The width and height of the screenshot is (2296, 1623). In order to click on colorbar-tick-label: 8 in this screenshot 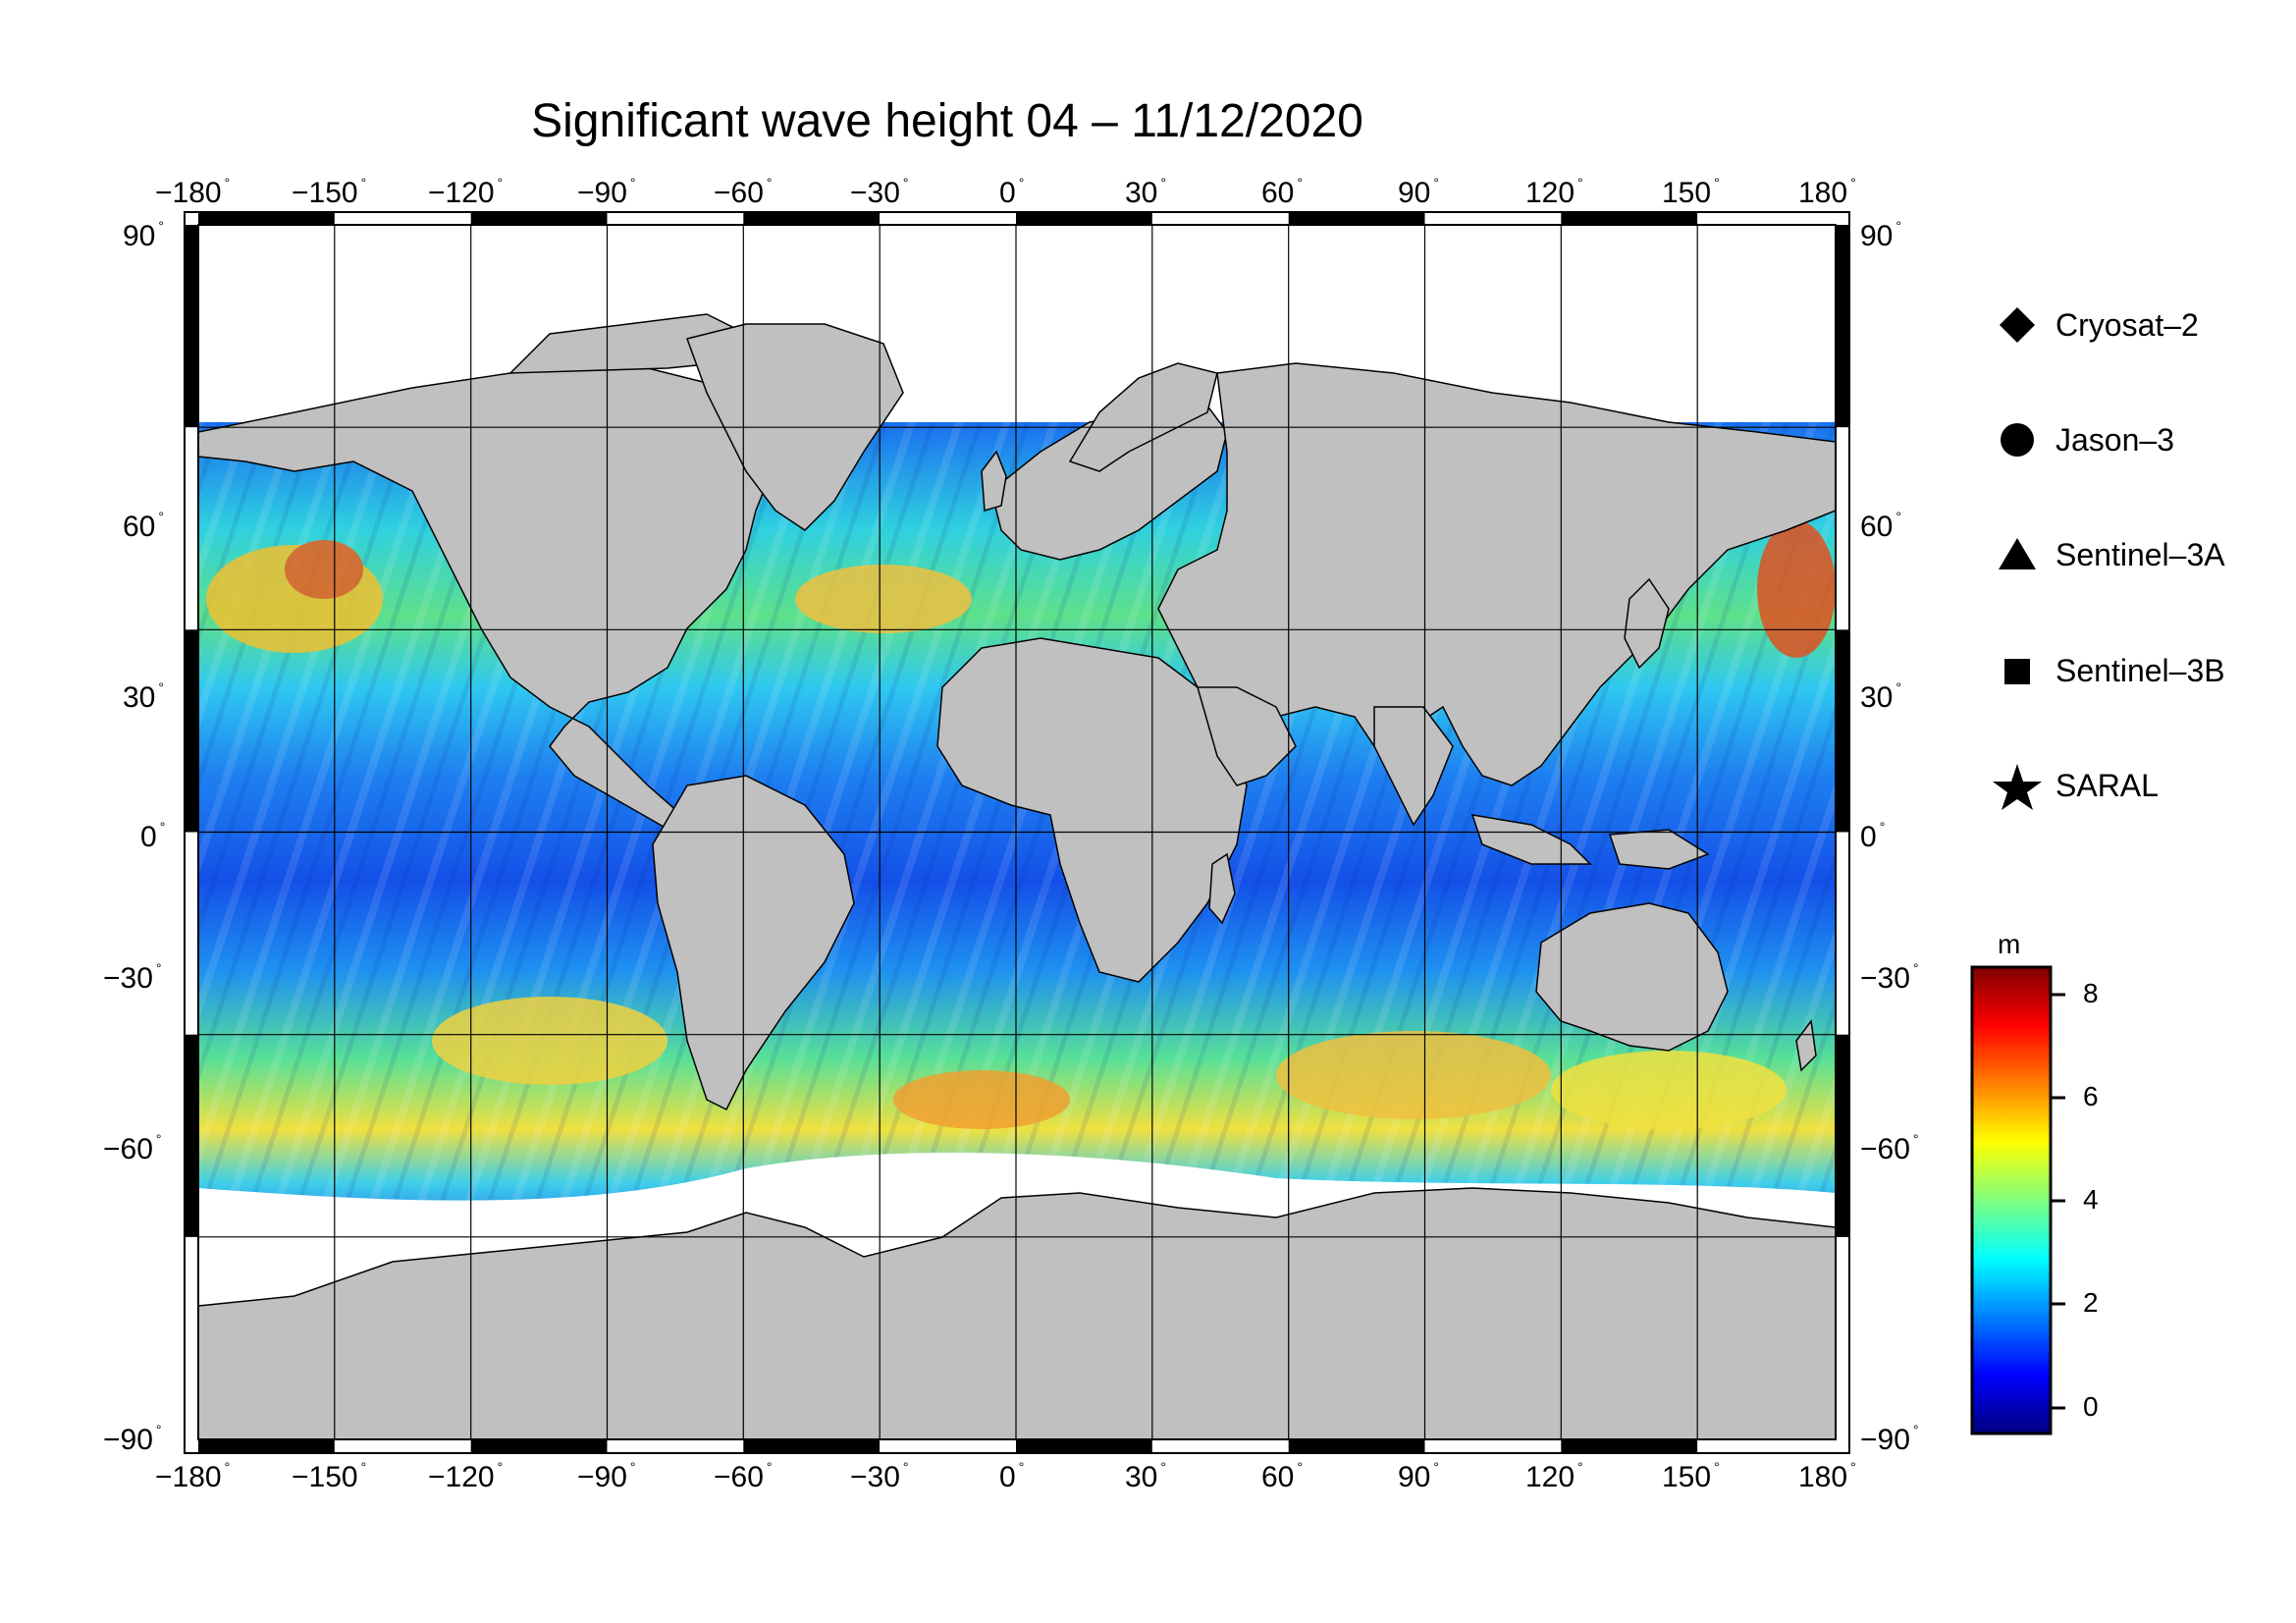, I will do `click(2091, 993)`.